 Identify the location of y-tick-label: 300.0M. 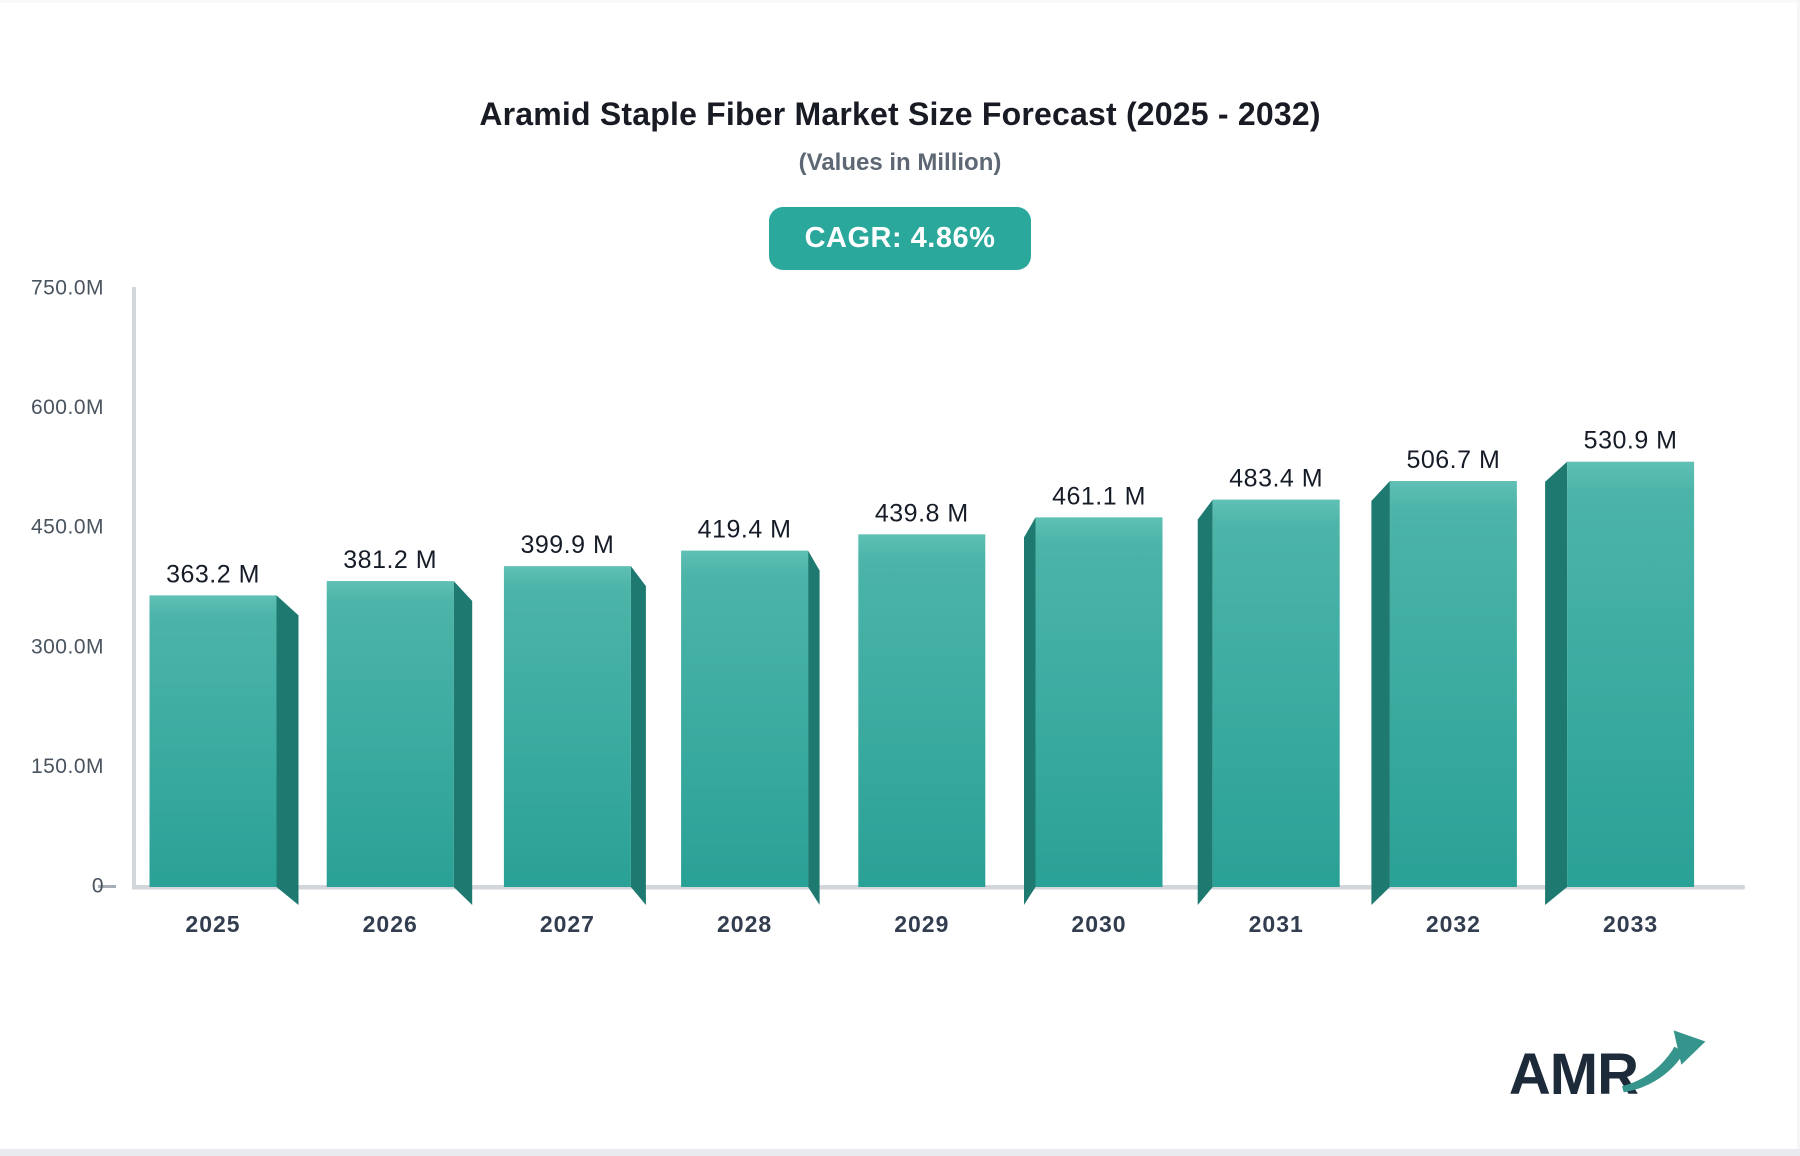
(67, 646).